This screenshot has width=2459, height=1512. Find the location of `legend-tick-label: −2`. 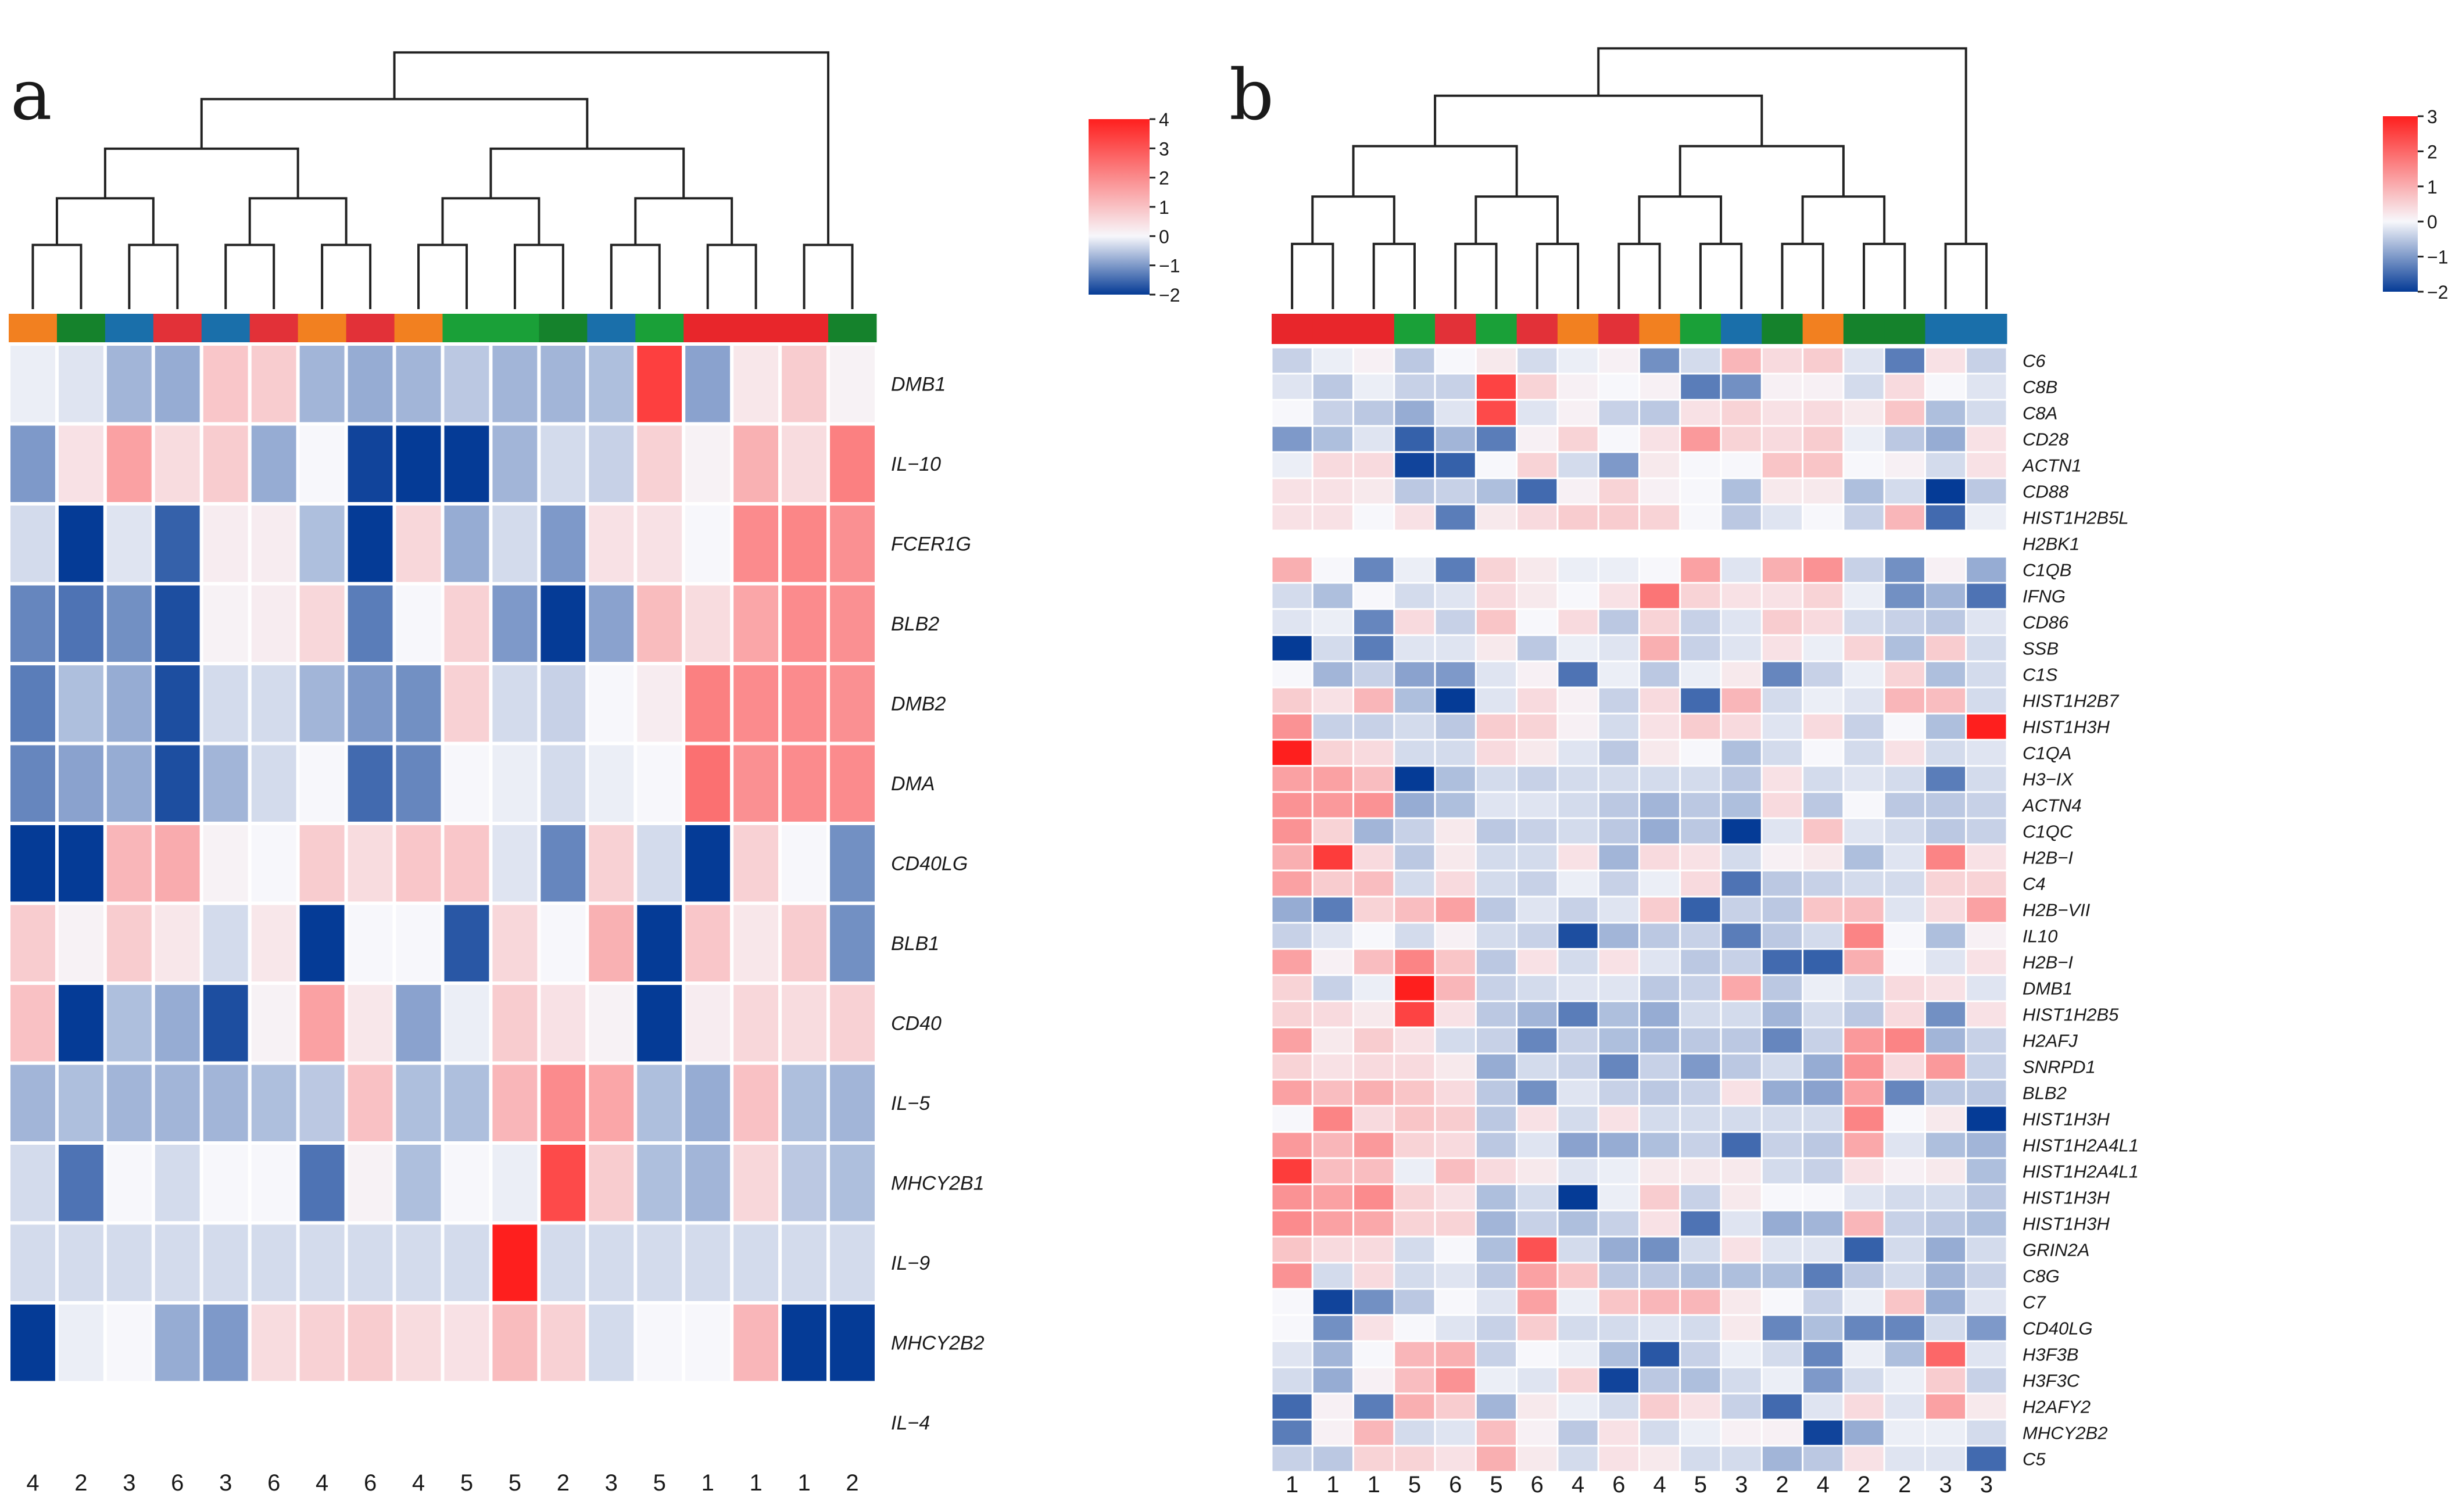

legend-tick-label: −2 is located at coordinates (2437, 292).